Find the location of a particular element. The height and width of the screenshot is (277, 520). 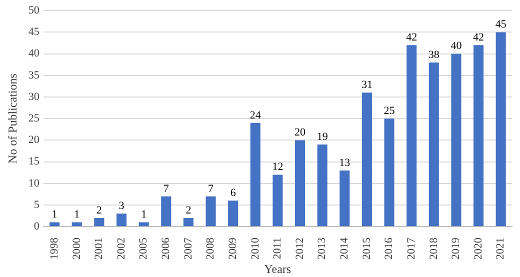

data-label: 24 is located at coordinates (256, 115).